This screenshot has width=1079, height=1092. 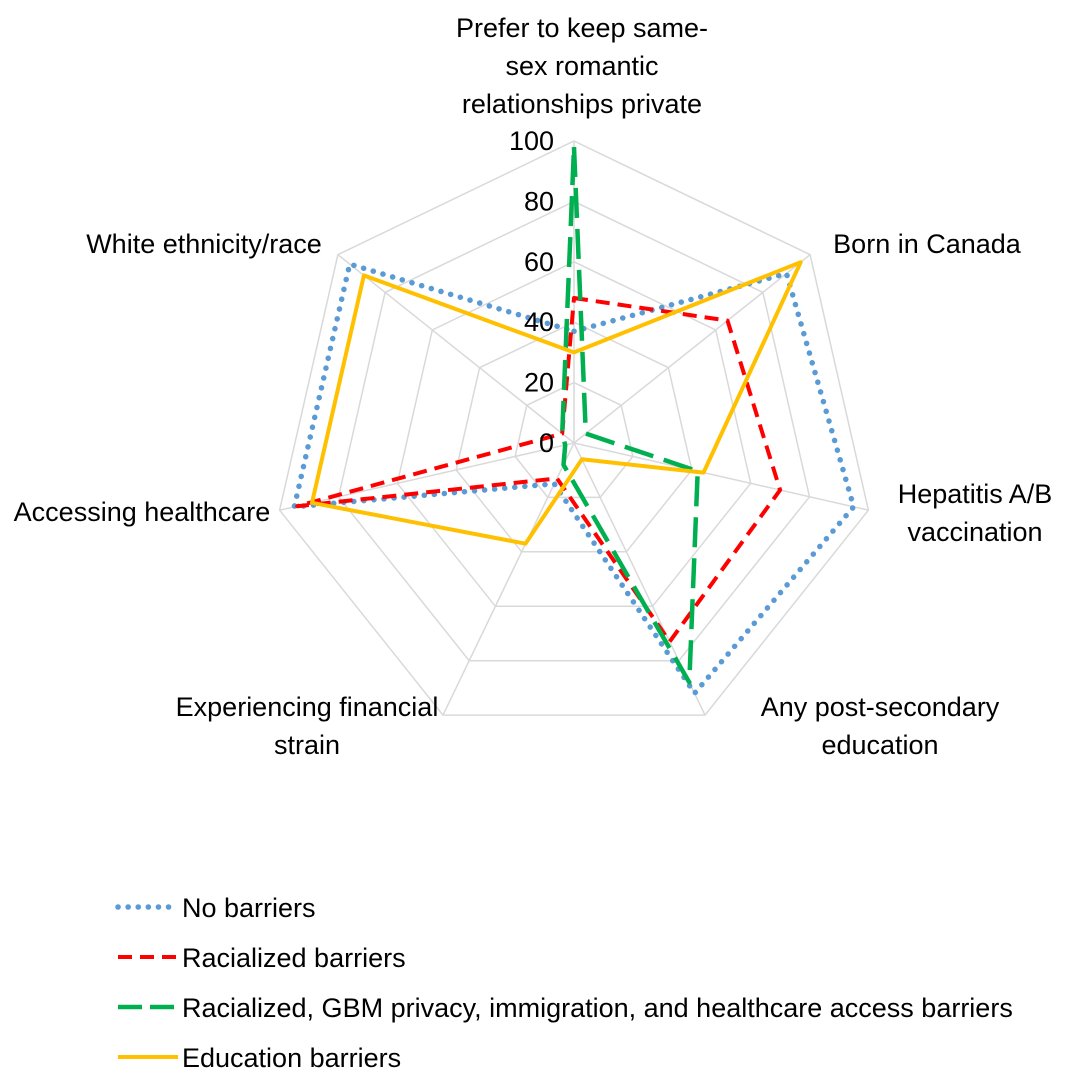 I want to click on tick-label: 100, so click(x=531, y=141).